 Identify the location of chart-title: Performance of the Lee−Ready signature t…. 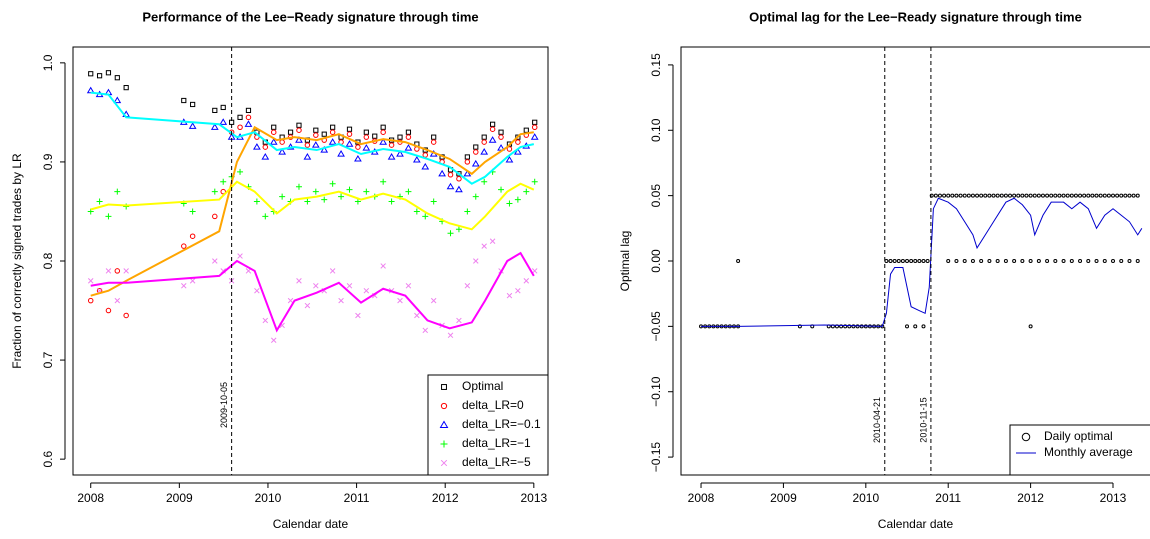
(310, 16).